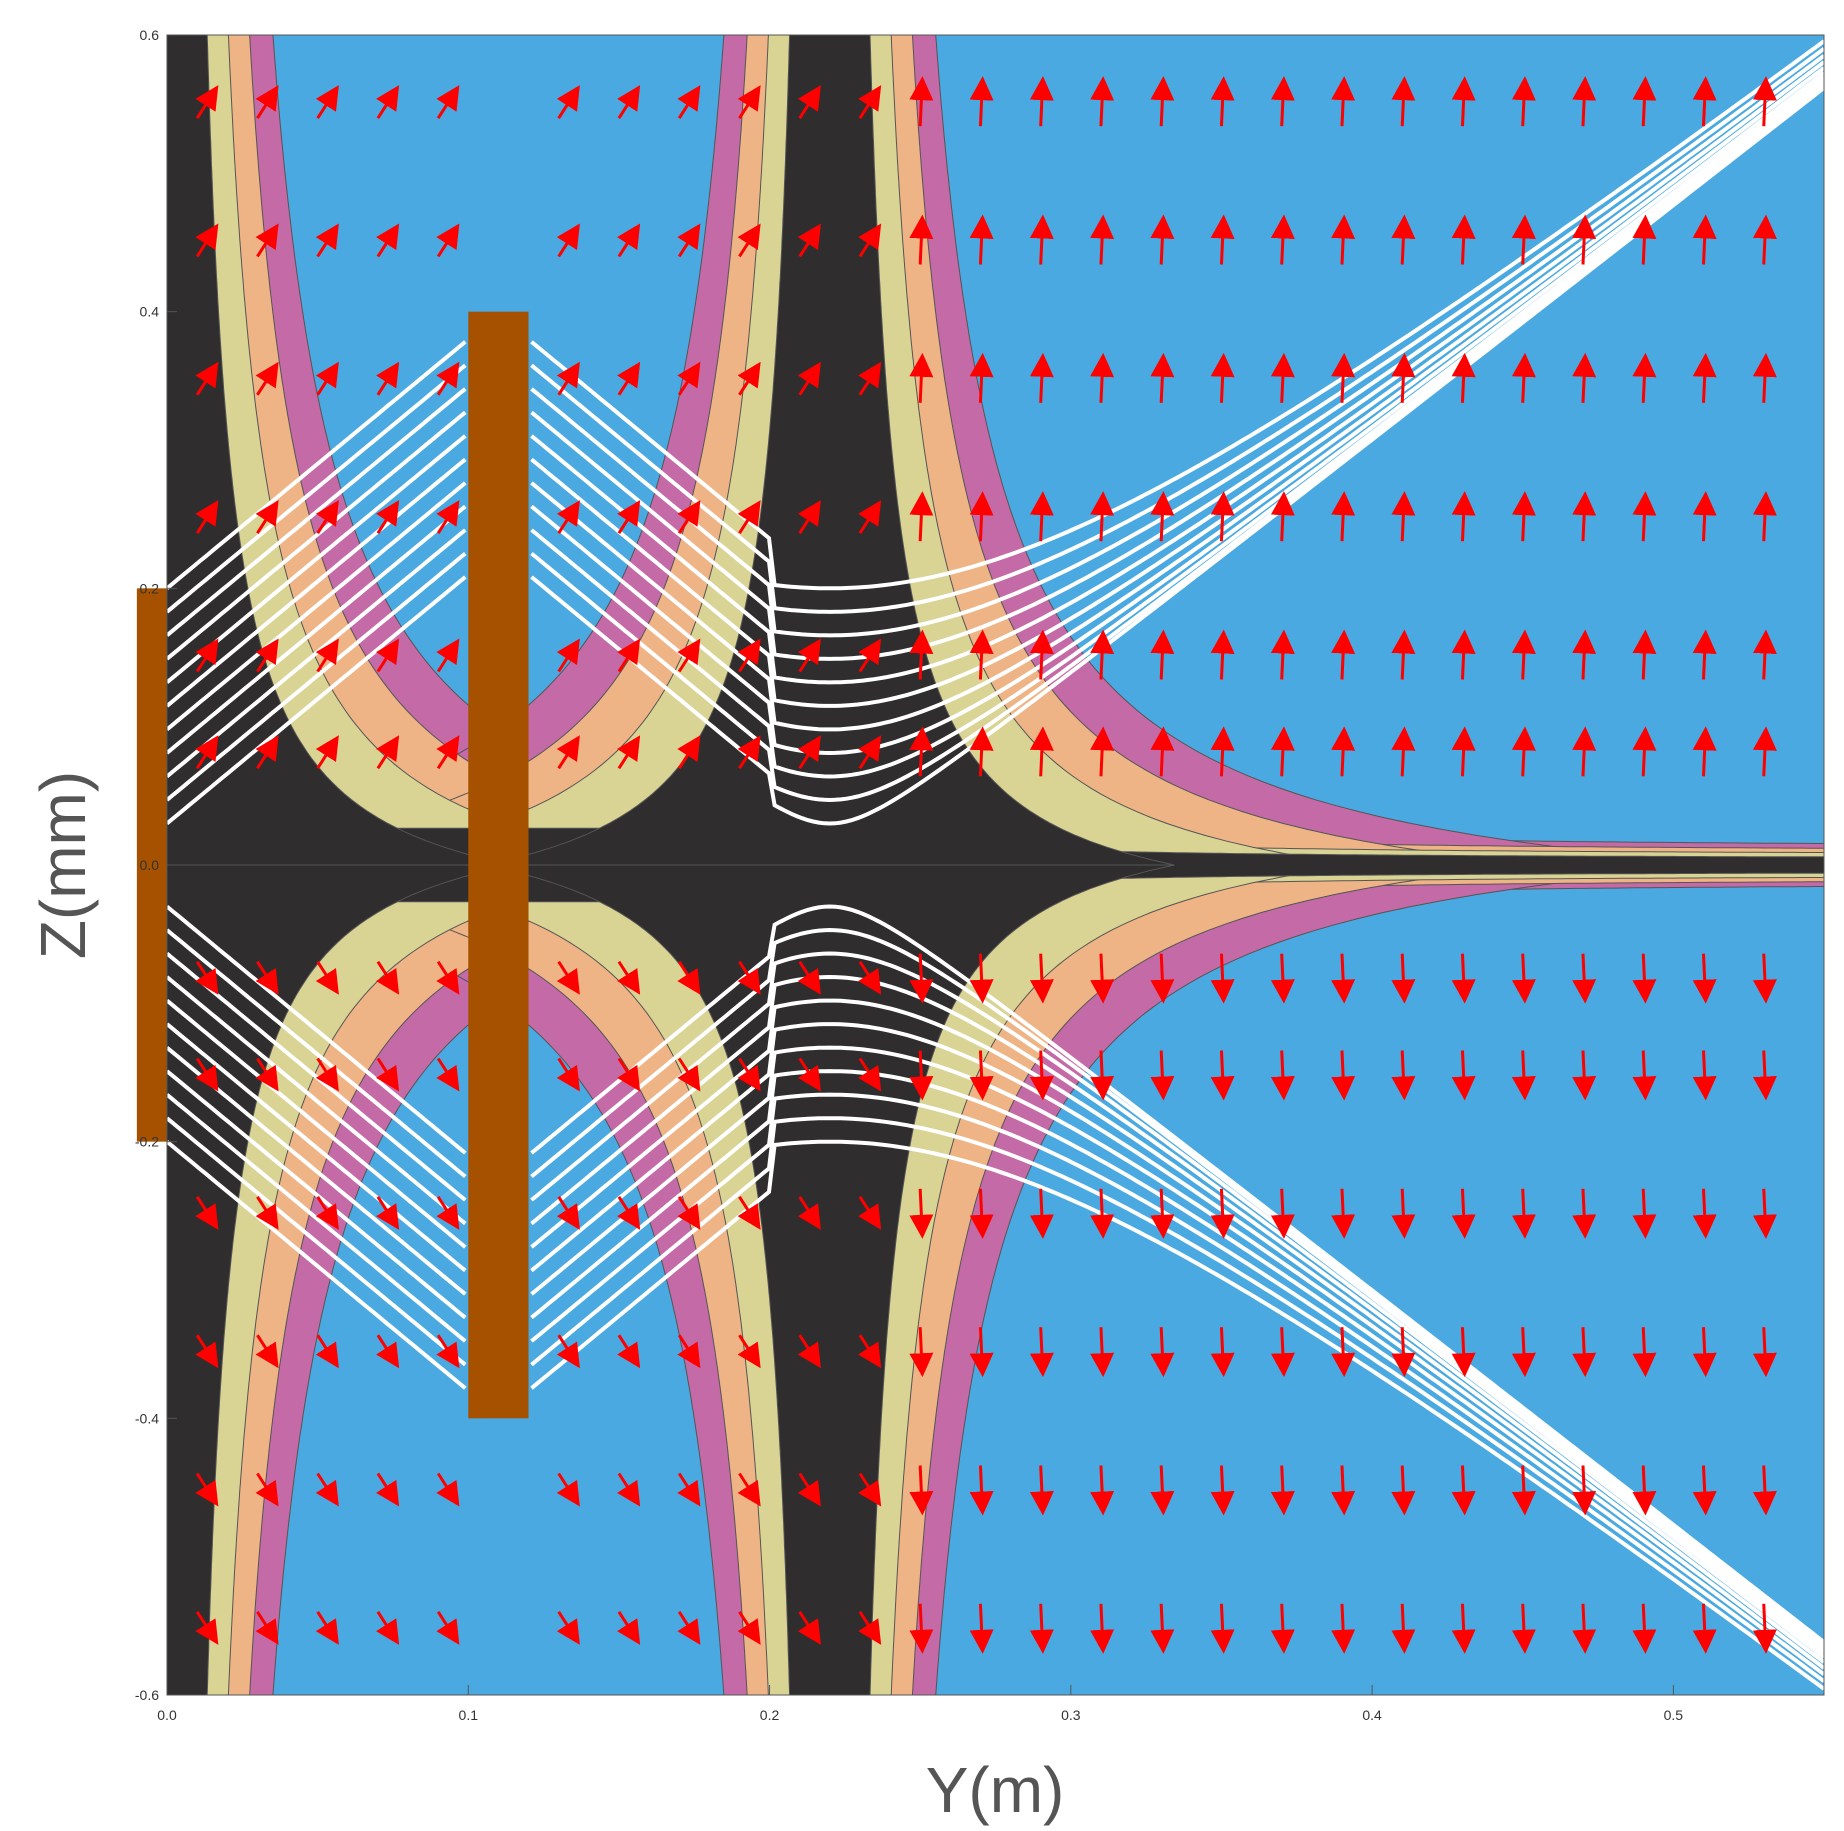 This screenshot has width=1844, height=1831. Describe the element at coordinates (920, 1704) in the screenshot. I see `x-axis-ticks: 0.0 0.1 0.2 0.3 0.4 0.5` at that location.